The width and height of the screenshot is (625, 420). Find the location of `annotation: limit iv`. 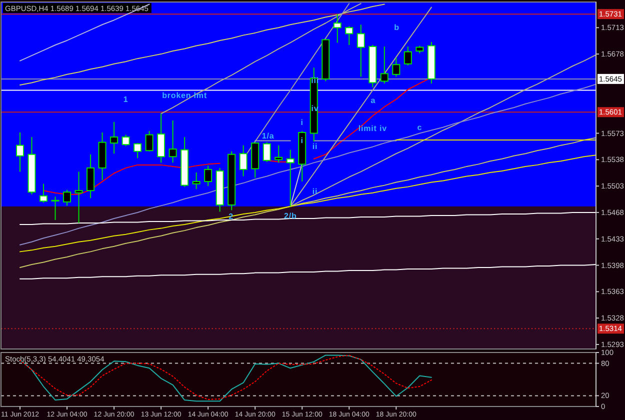

annotation: limit iv is located at coordinates (373, 128).